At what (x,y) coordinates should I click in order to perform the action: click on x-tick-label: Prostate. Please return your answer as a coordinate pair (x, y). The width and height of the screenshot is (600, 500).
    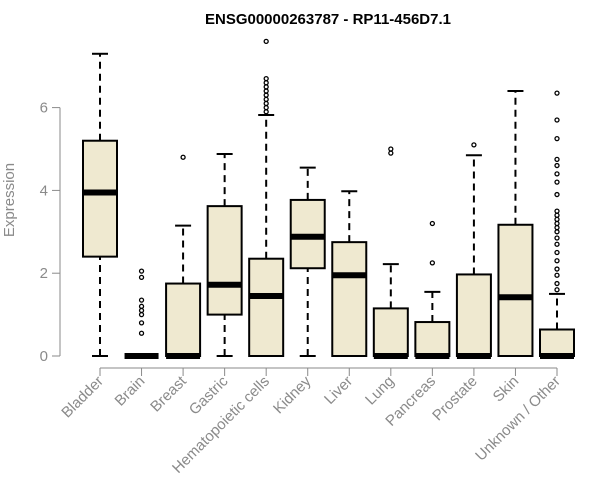
    Looking at the image, I should click on (455, 399).